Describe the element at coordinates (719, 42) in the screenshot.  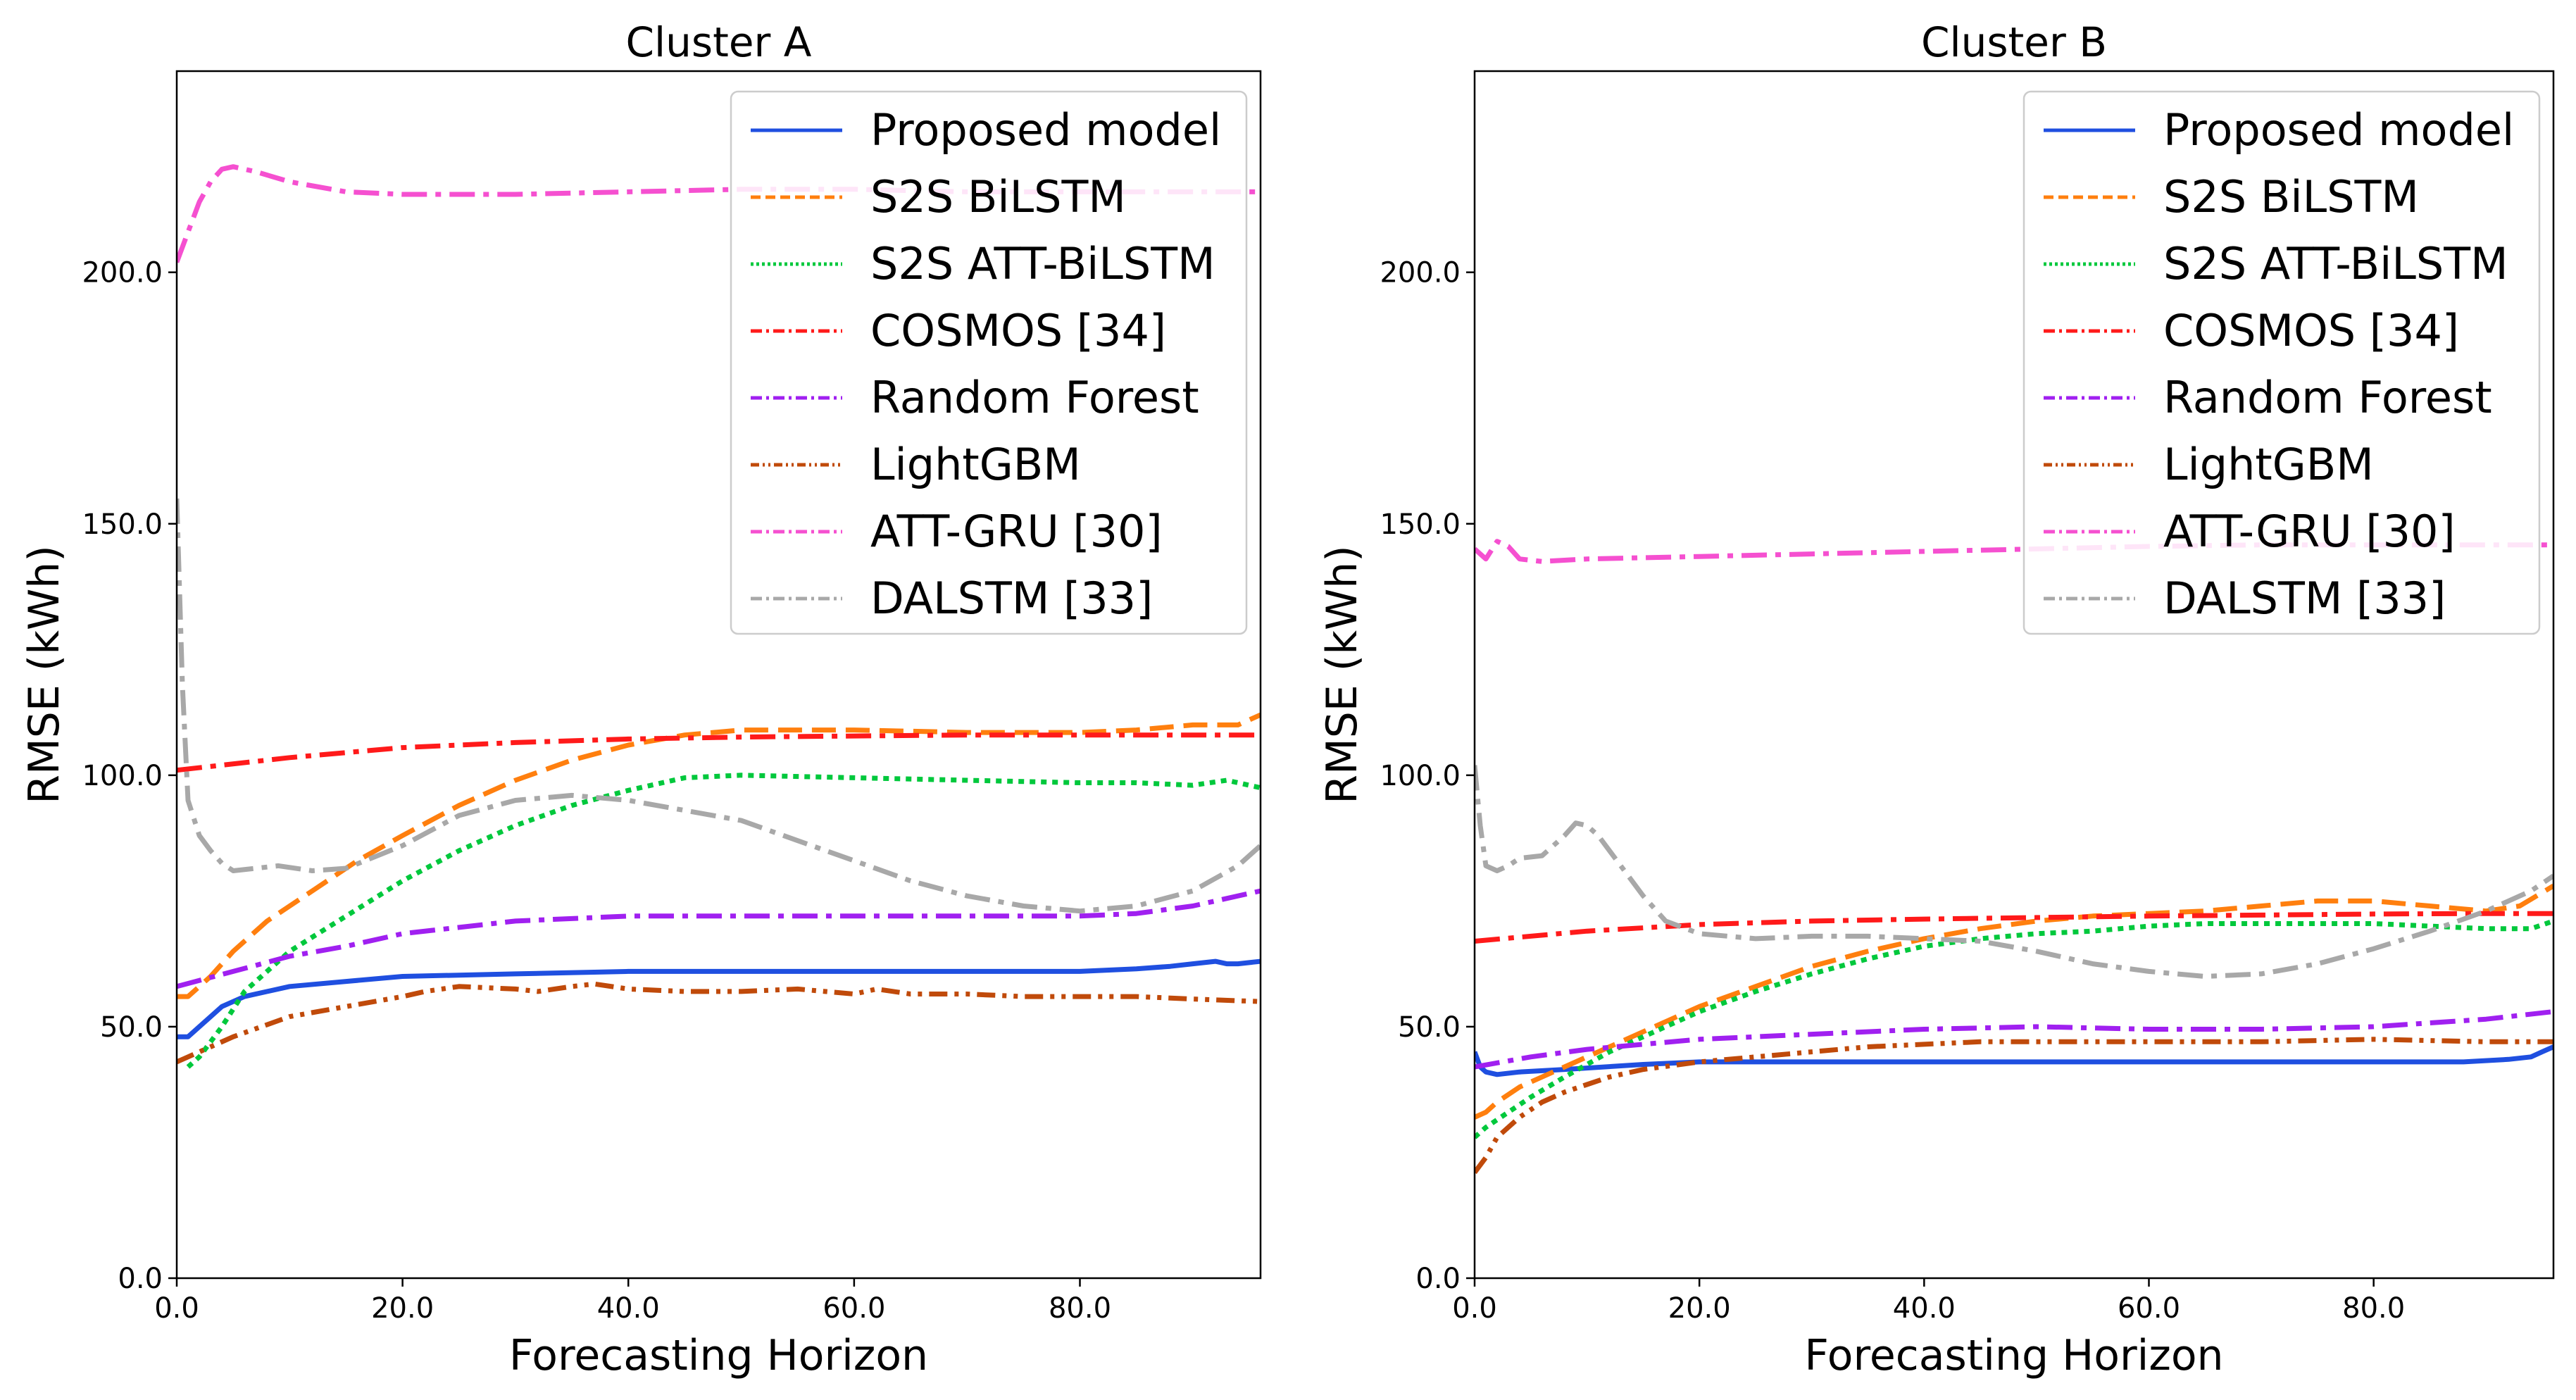
I see `chart-title: Cluster A` at that location.